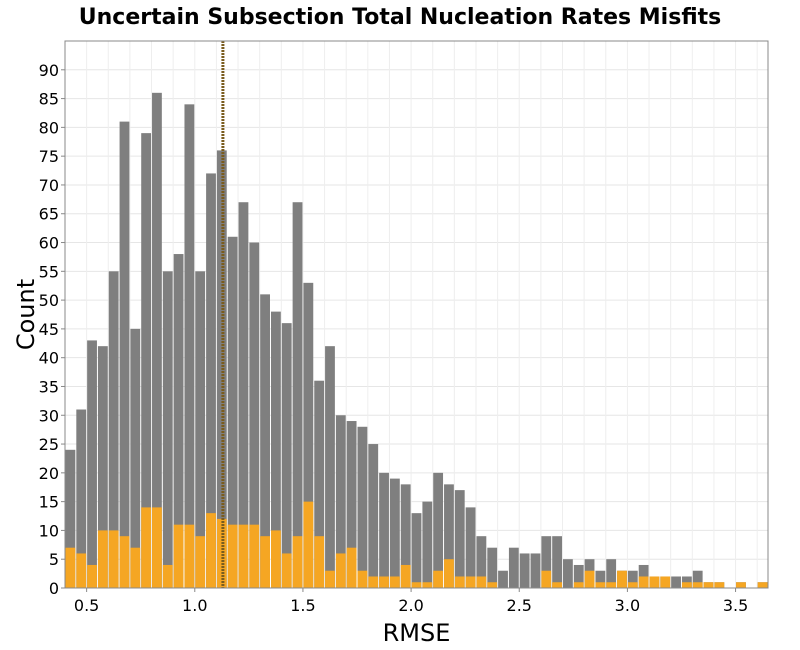 This screenshot has width=800, height=650. I want to click on y-tick-label: 75, so click(49, 156).